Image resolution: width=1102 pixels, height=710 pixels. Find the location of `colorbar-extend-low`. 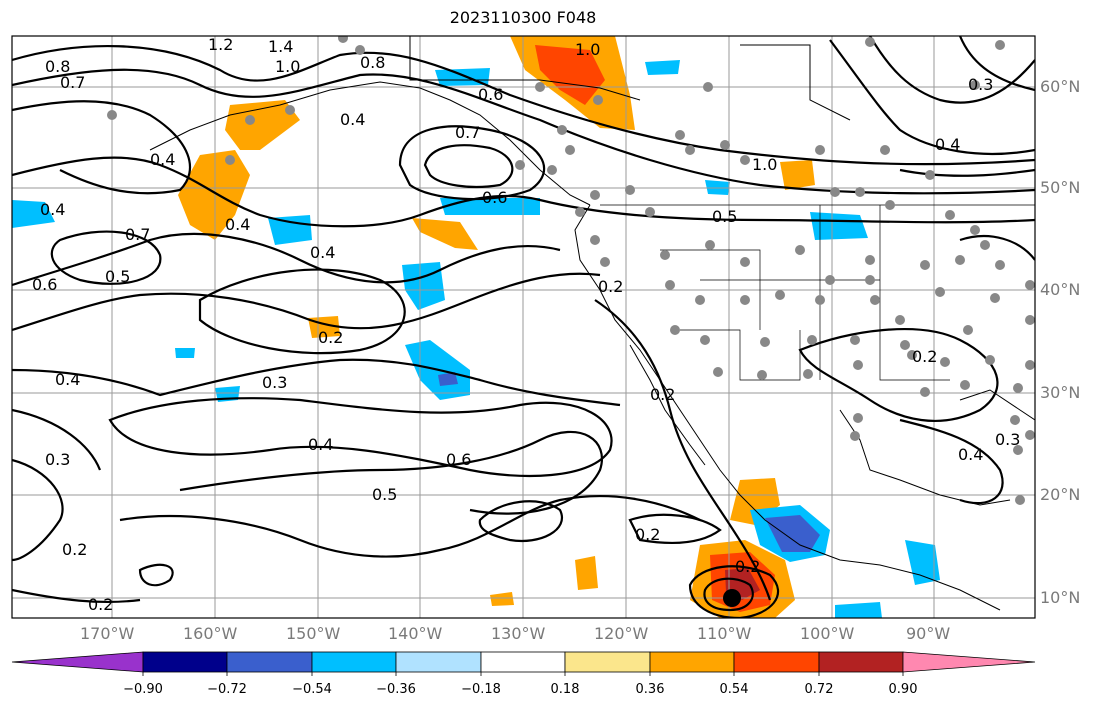

colorbar-extend-low is located at coordinates (77, 662).